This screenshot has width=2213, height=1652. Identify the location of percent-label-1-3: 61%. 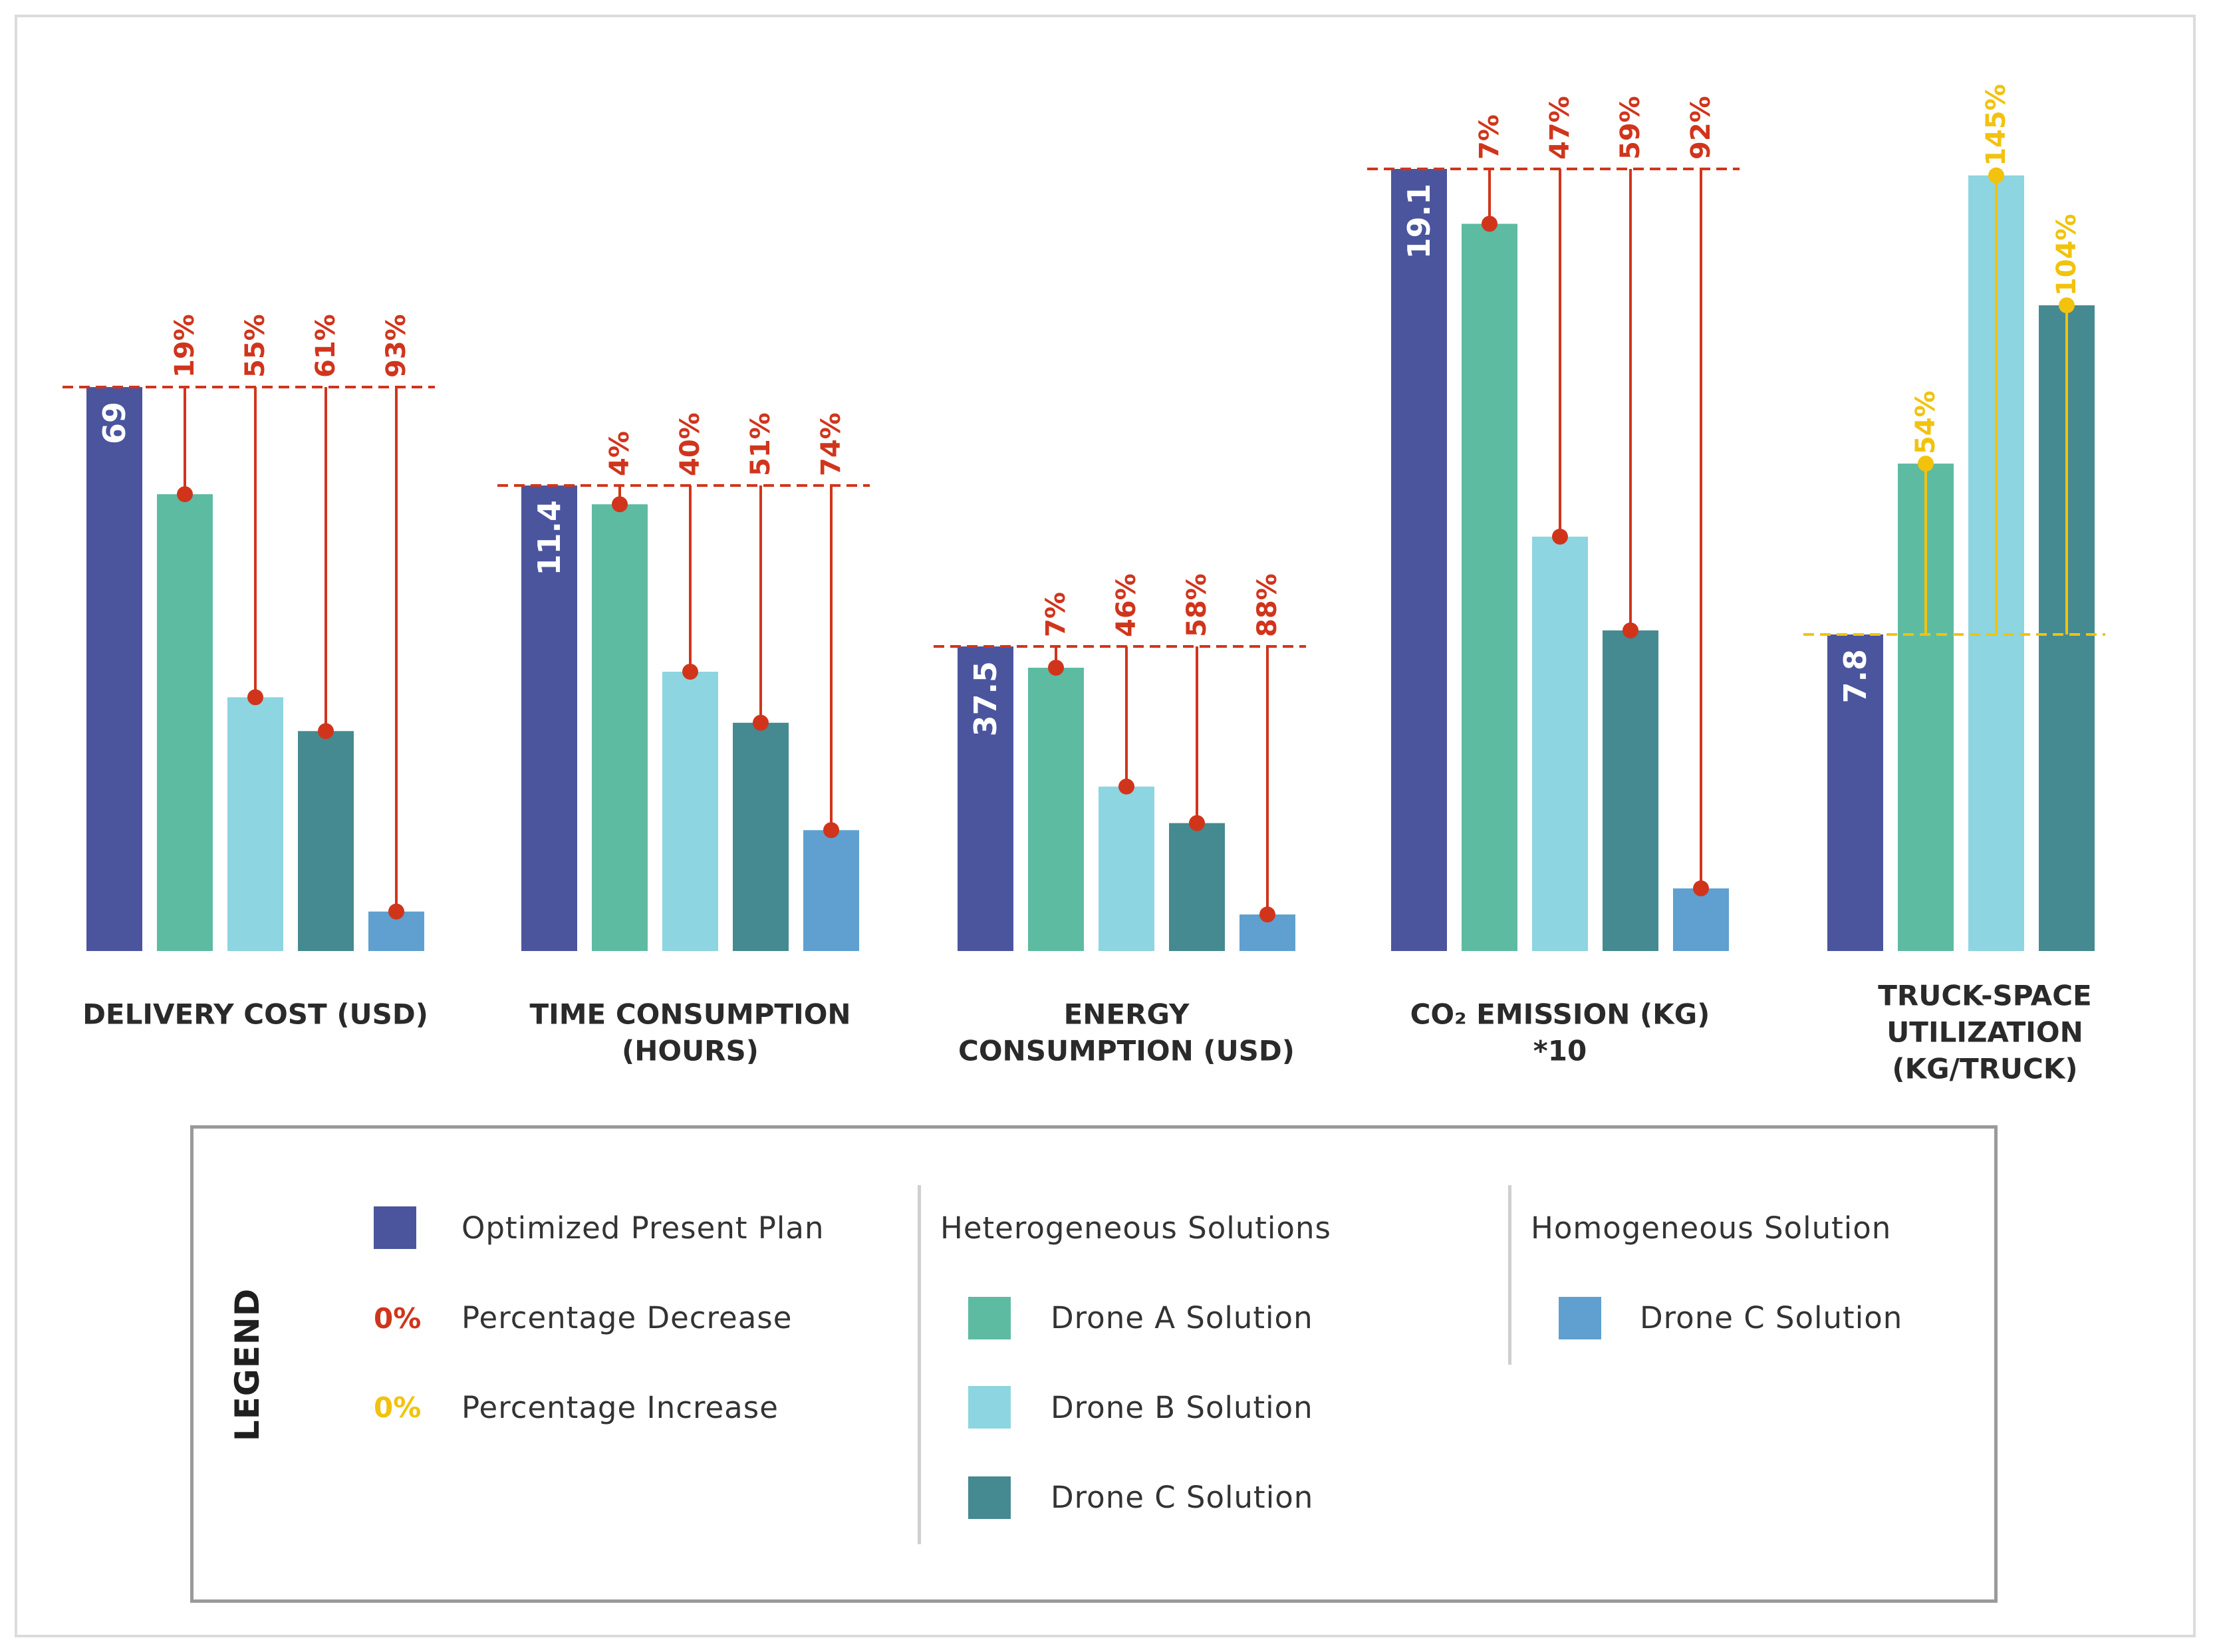
(326, 346).